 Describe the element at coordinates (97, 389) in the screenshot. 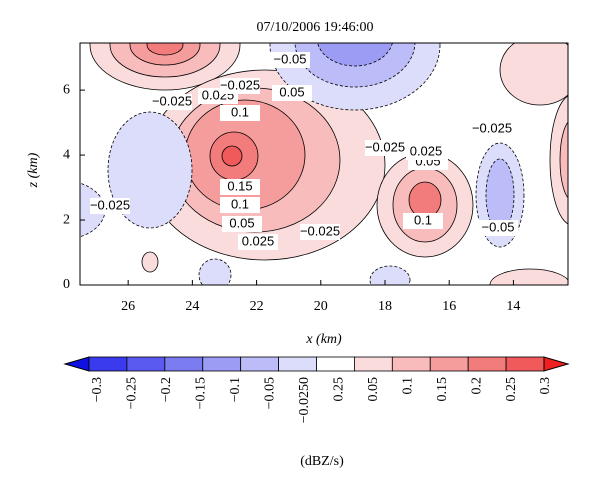

I see `colorbar-tick-label: −0.3` at that location.